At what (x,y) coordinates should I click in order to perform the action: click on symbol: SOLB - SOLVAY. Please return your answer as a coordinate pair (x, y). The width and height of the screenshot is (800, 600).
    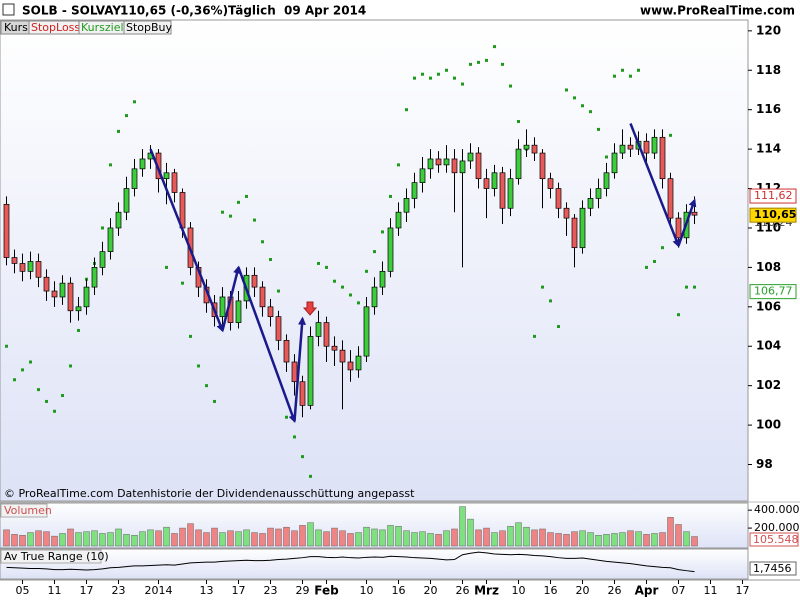
    Looking at the image, I should click on (71, 11).